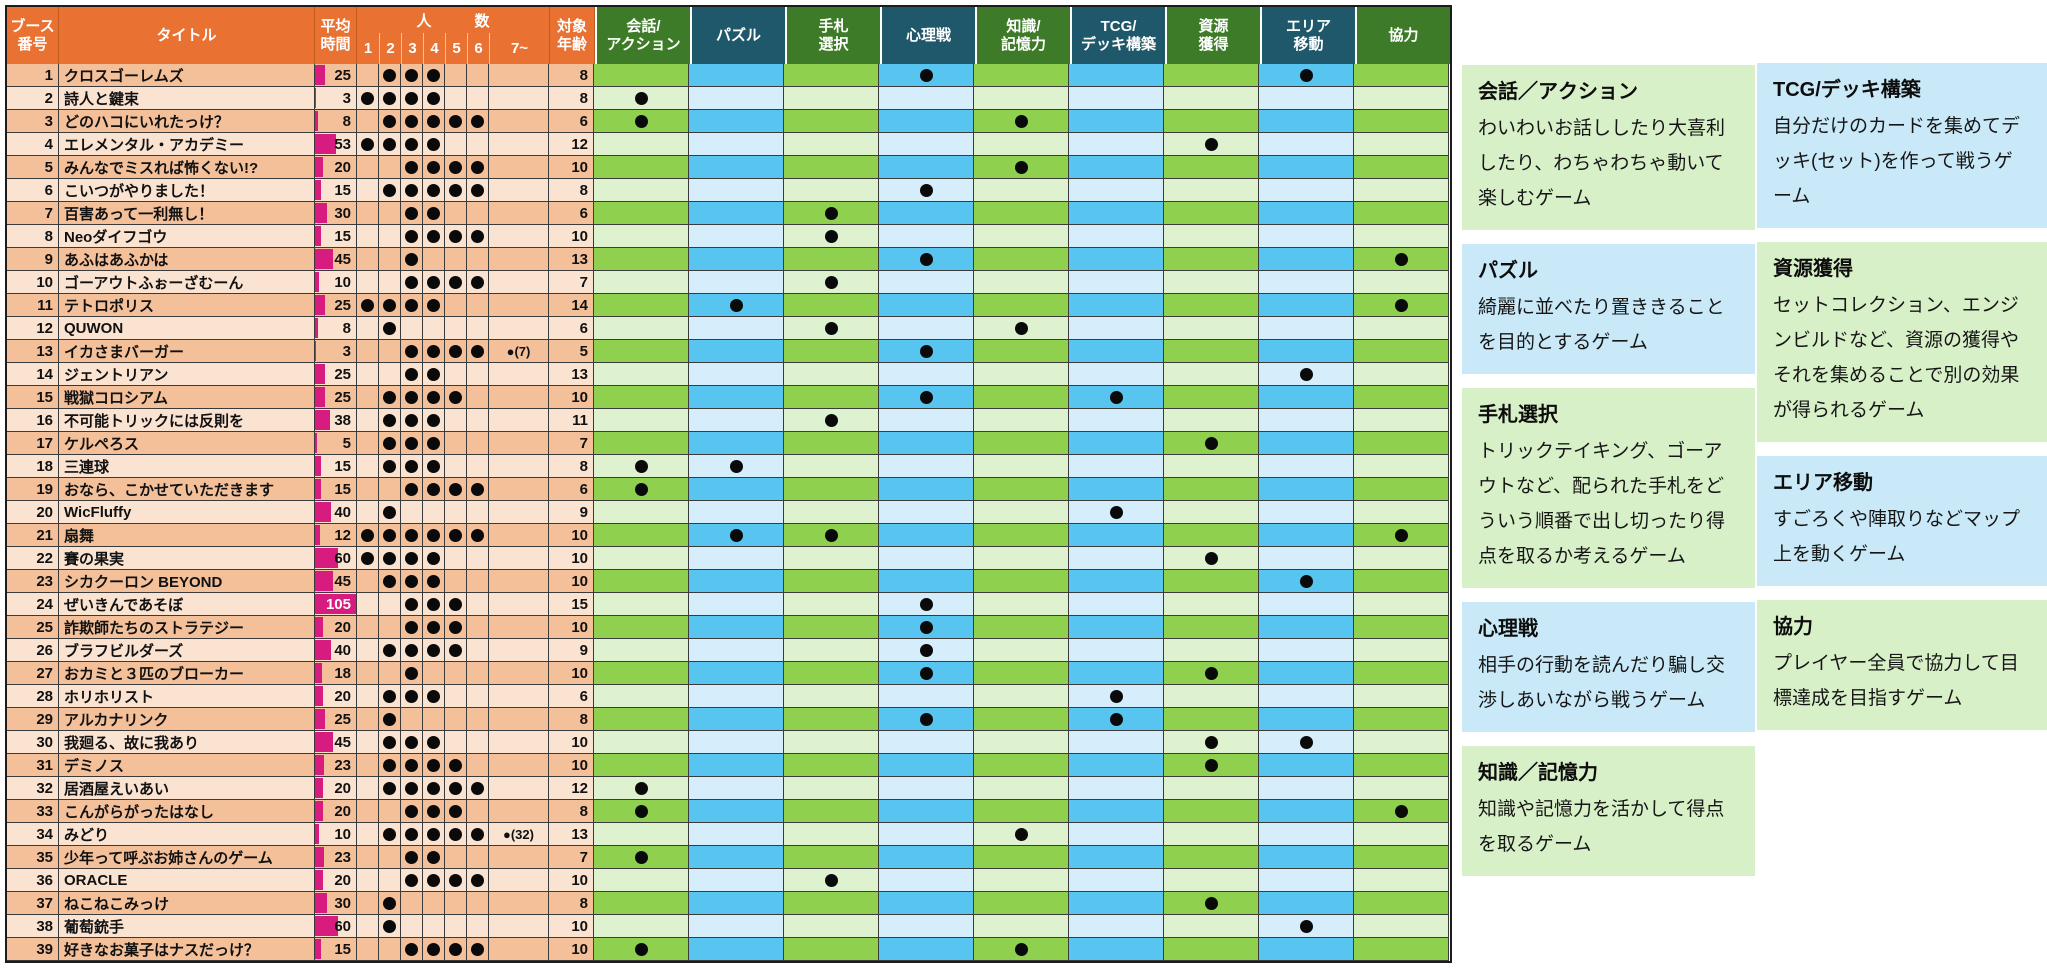 Image resolution: width=2047 pixels, height=971 pixels. I want to click on cell-booth-number: 37, so click(33, 903).